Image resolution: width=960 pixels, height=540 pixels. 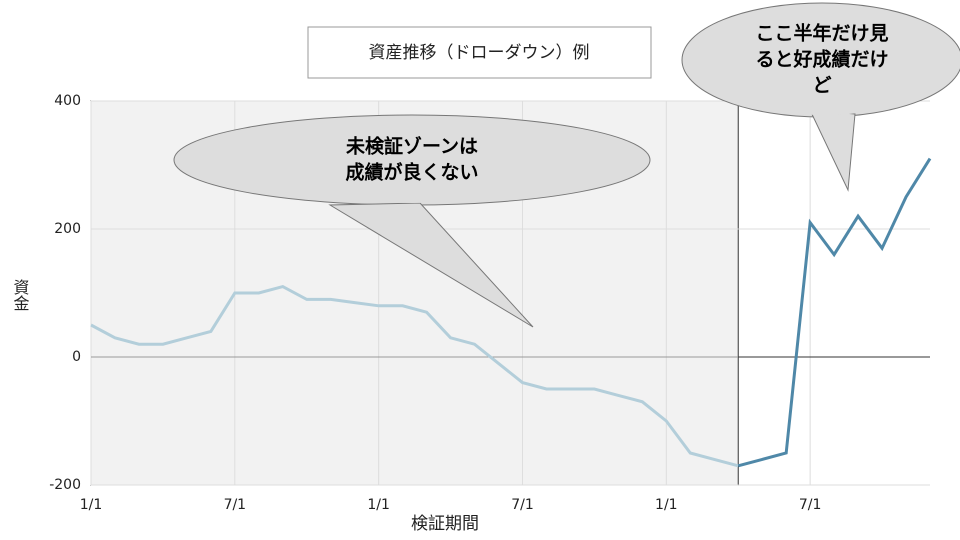 What do you see at coordinates (67, 229) in the screenshot?
I see `y-tick-label: 200` at bounding box center [67, 229].